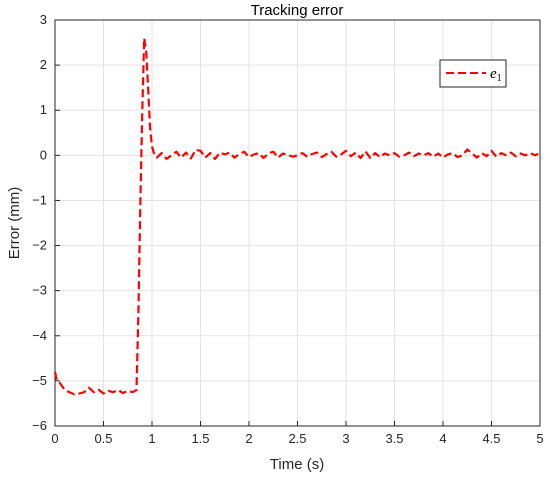 Image resolution: width=550 pixels, height=477 pixels. What do you see at coordinates (14, 223) in the screenshot?
I see `y-axis-label: Error (mm)` at bounding box center [14, 223].